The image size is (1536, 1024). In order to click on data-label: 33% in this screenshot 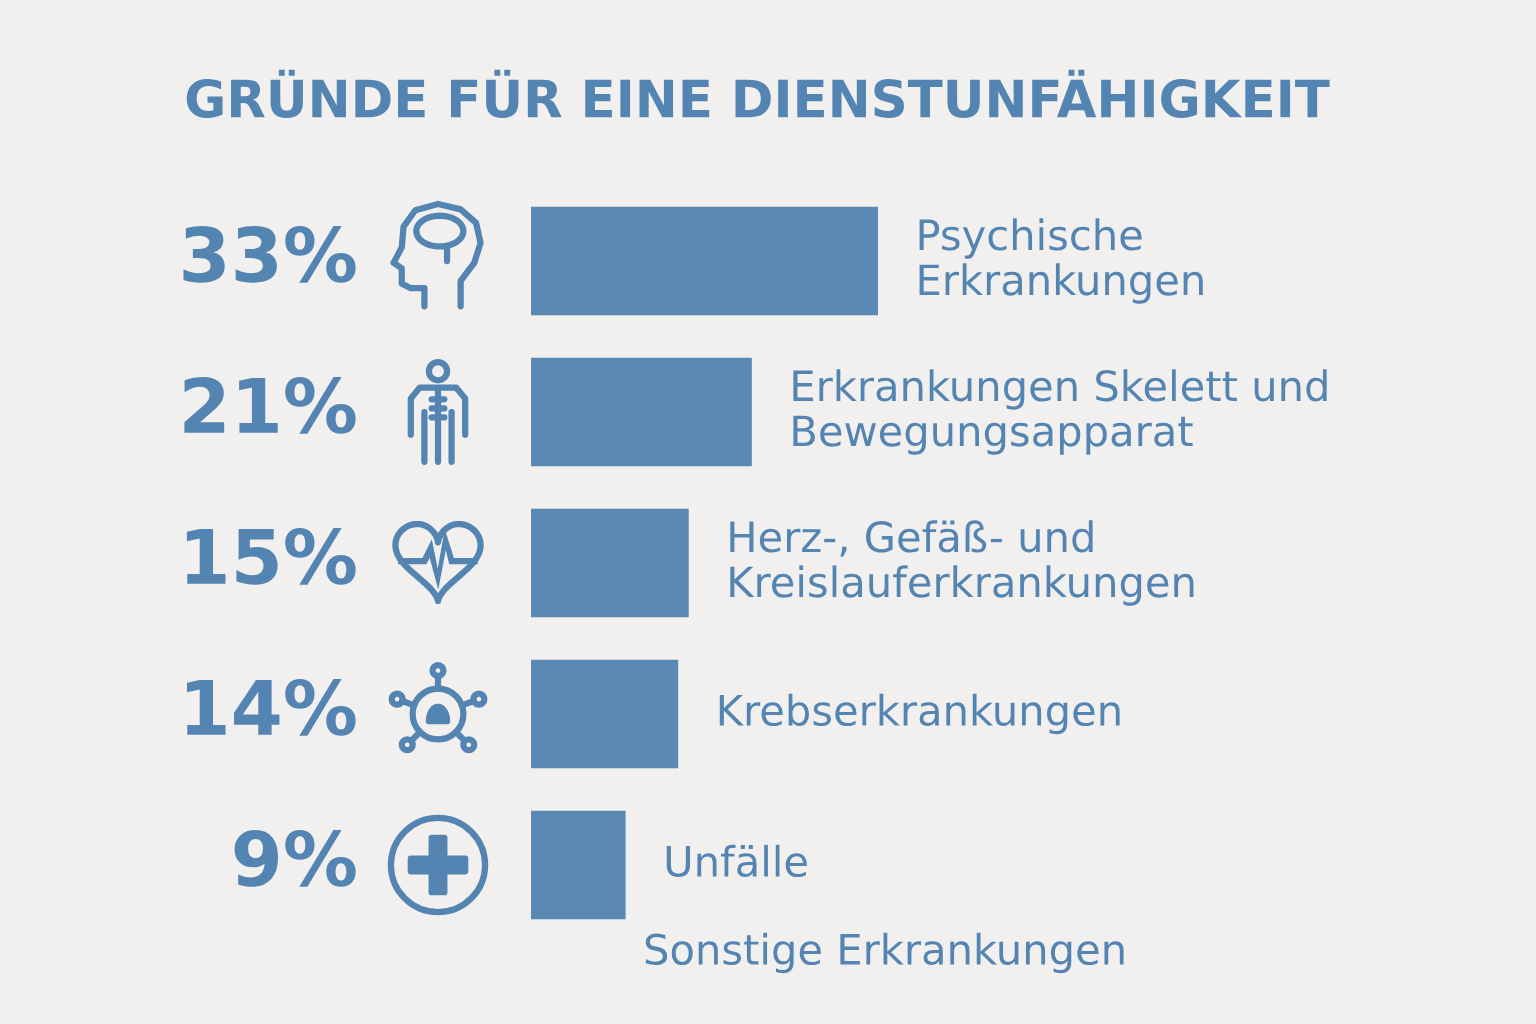, I will do `click(269, 254)`.